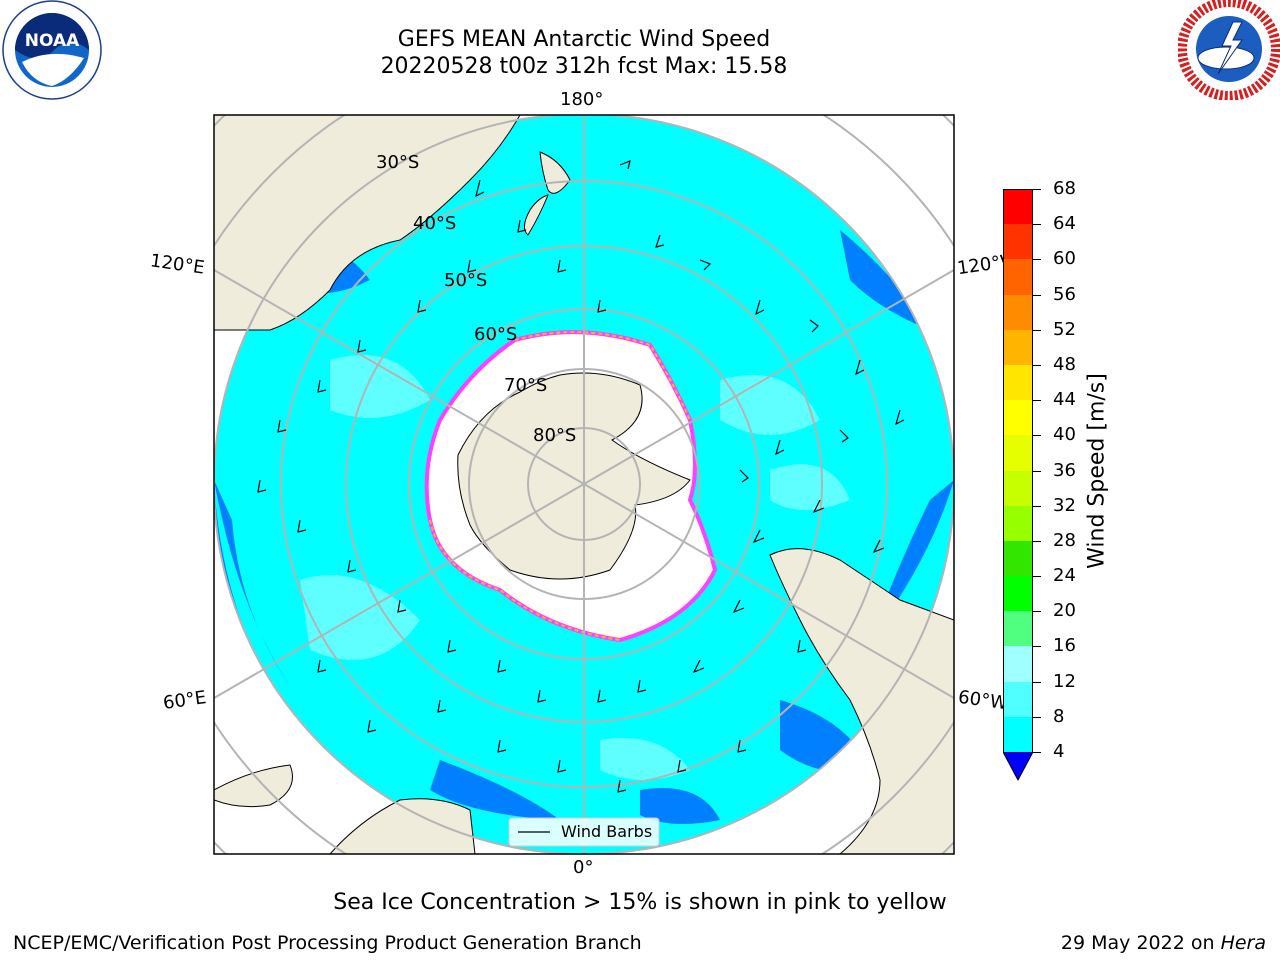 This screenshot has width=1280, height=960. I want to click on map-legend, so click(584, 832).